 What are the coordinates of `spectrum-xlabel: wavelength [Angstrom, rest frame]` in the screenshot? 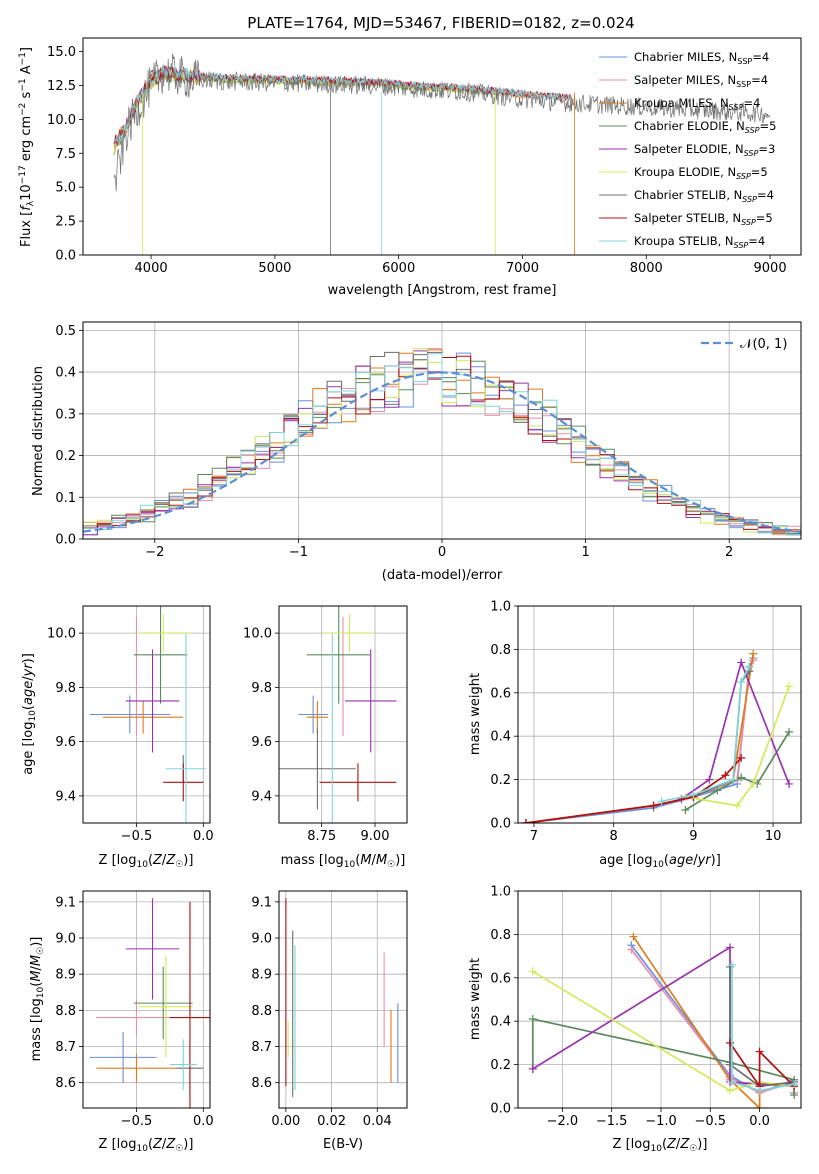 It's located at (442, 290).